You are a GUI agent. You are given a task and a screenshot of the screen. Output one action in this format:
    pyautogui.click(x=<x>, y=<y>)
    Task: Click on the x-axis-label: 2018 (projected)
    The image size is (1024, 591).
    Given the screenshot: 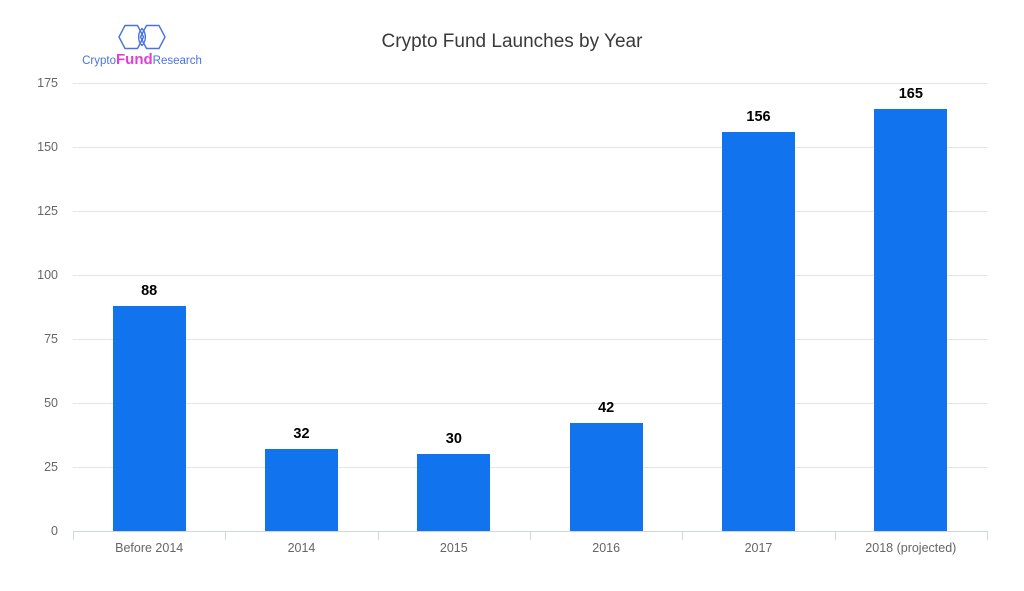 What is the action you would take?
    pyautogui.click(x=911, y=548)
    